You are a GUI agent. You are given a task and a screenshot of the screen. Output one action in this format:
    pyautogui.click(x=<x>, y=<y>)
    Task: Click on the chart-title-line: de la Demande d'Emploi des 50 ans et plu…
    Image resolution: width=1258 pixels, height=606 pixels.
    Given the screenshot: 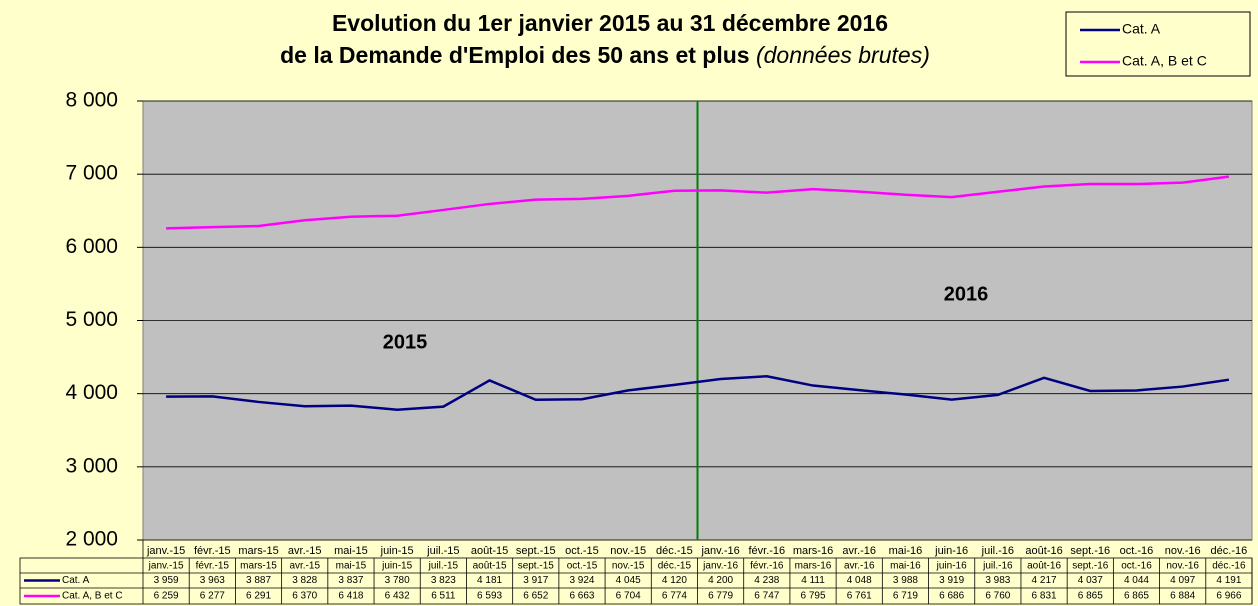 What is the action you would take?
    pyautogui.click(x=514, y=55)
    